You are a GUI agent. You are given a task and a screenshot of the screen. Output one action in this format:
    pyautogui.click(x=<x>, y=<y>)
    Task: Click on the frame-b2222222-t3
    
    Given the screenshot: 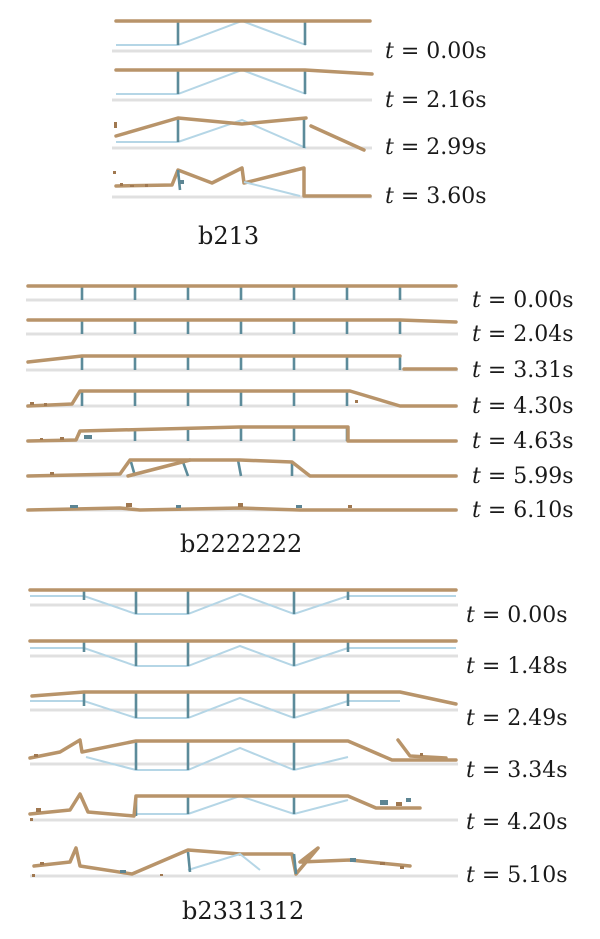 What is the action you would take?
    pyautogui.click(x=242, y=398)
    